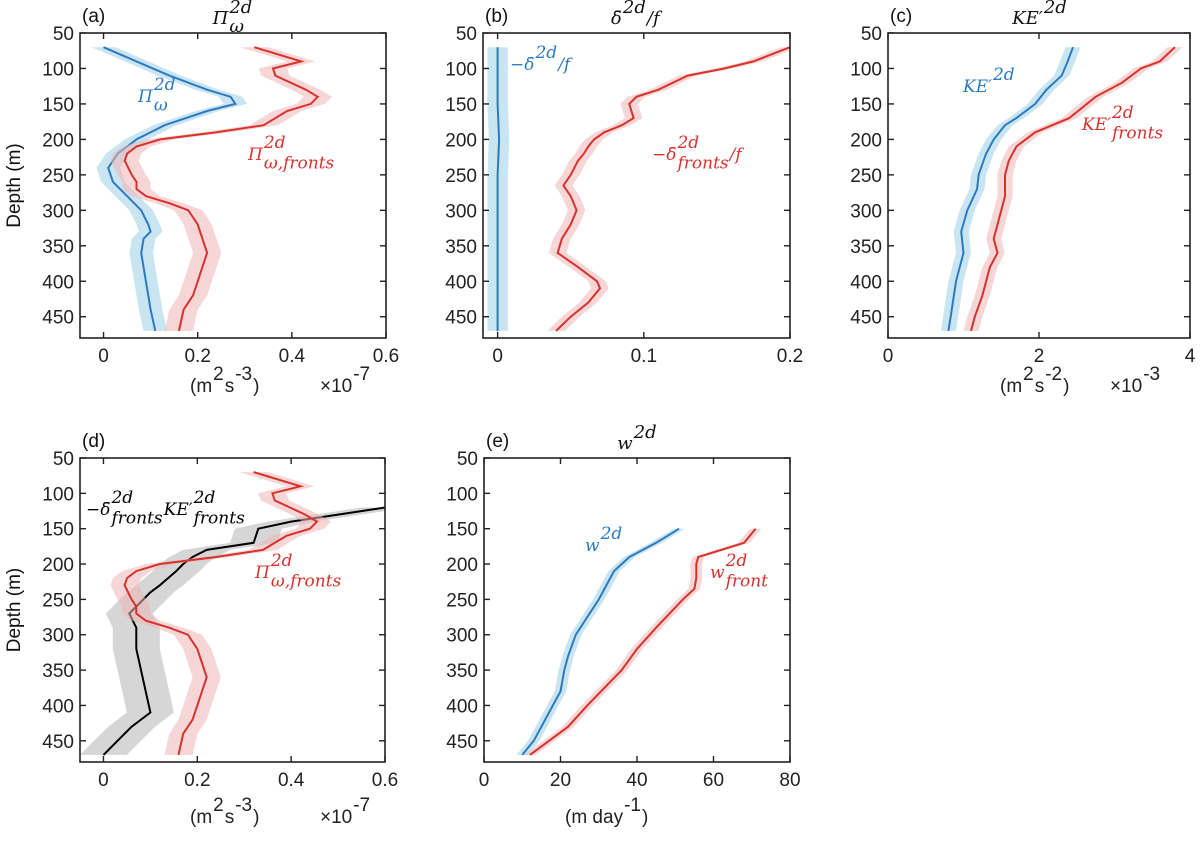  What do you see at coordinates (560, 780) in the screenshot?
I see `x-tick-label: 20` at bounding box center [560, 780].